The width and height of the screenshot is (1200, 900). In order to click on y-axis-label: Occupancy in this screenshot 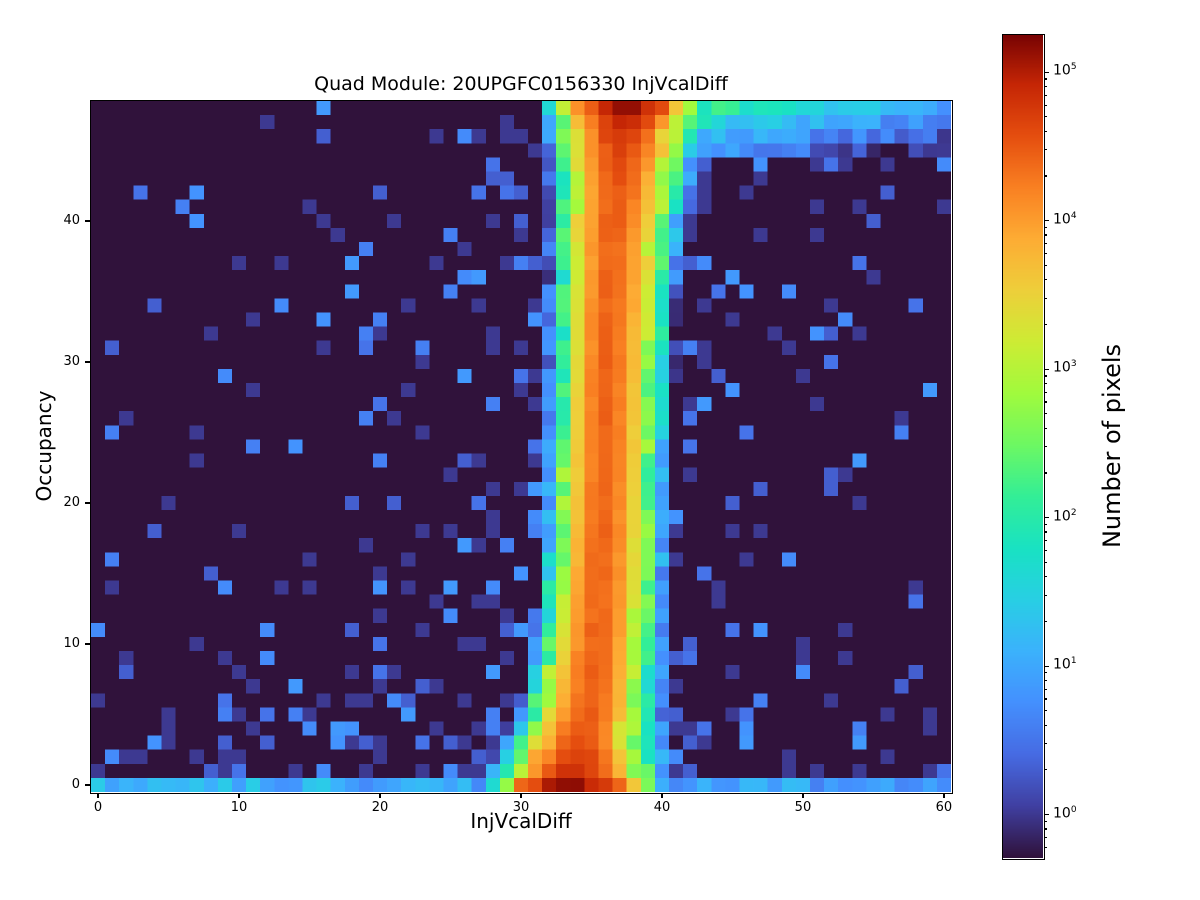, I will do `click(44, 446)`.